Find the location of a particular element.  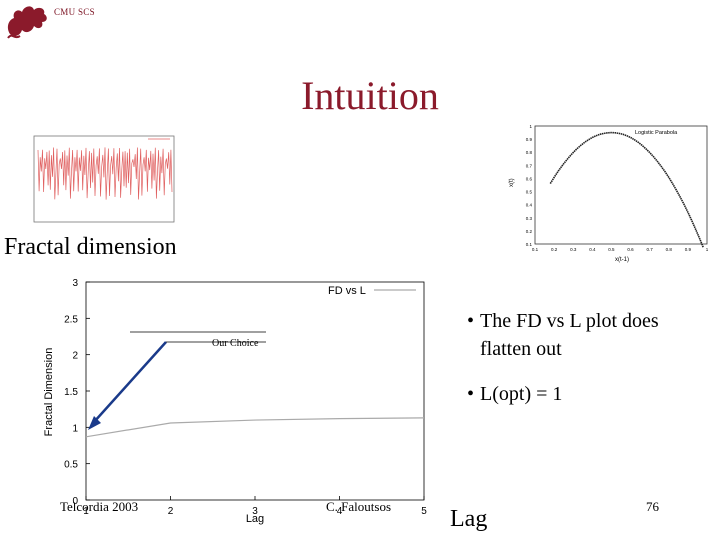

y-tick-label: 0 is located at coordinates (75, 501).